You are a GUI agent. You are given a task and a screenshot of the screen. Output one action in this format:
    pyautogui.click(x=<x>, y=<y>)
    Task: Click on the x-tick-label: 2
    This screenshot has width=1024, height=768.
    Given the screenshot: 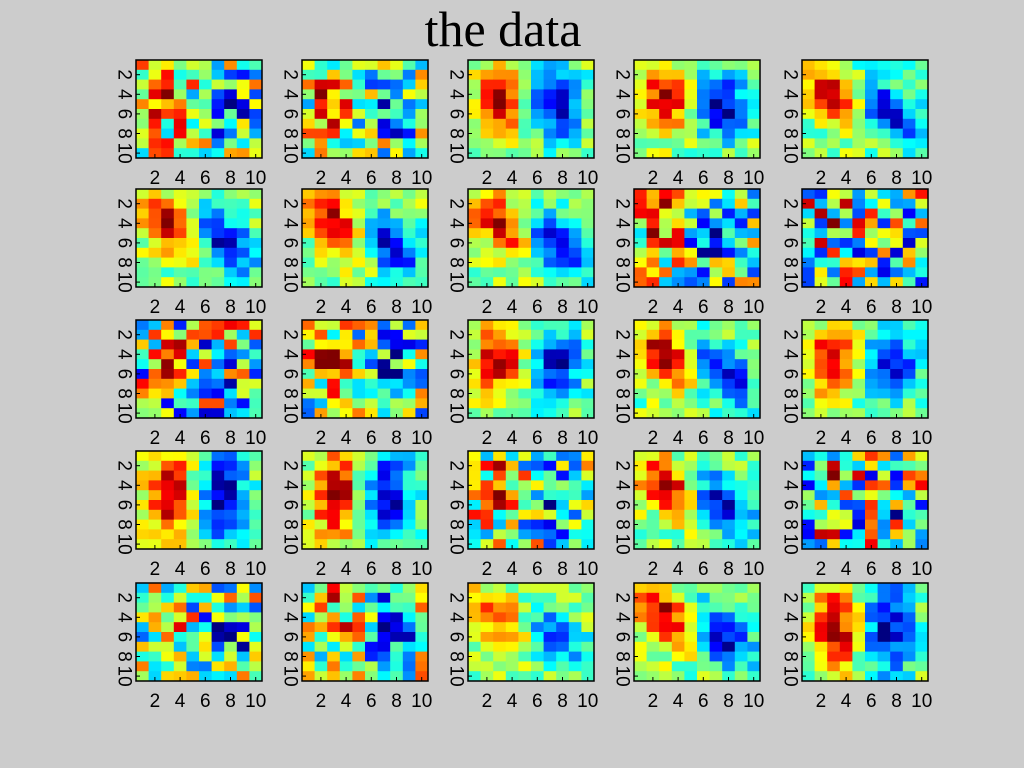 What is the action you would take?
    pyautogui.click(x=653, y=701)
    